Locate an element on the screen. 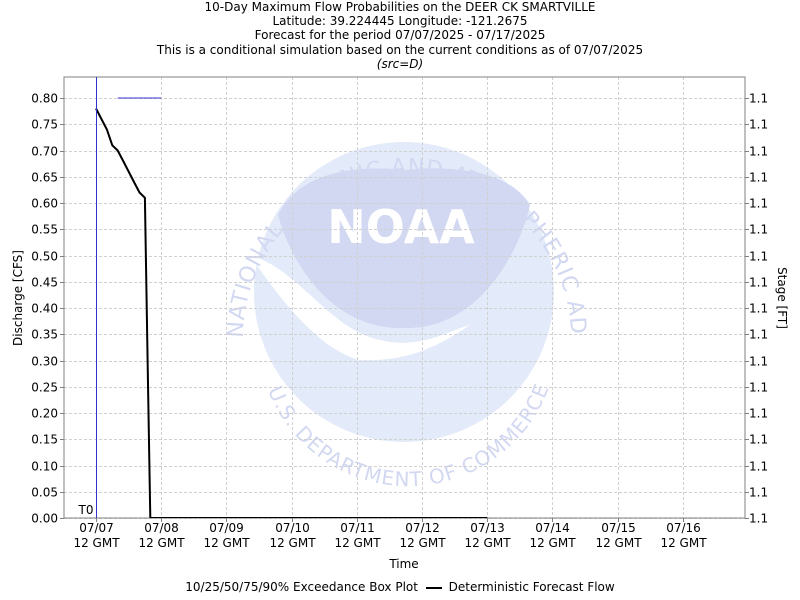  x-tick-date-label: 07/13 is located at coordinates (487, 528).